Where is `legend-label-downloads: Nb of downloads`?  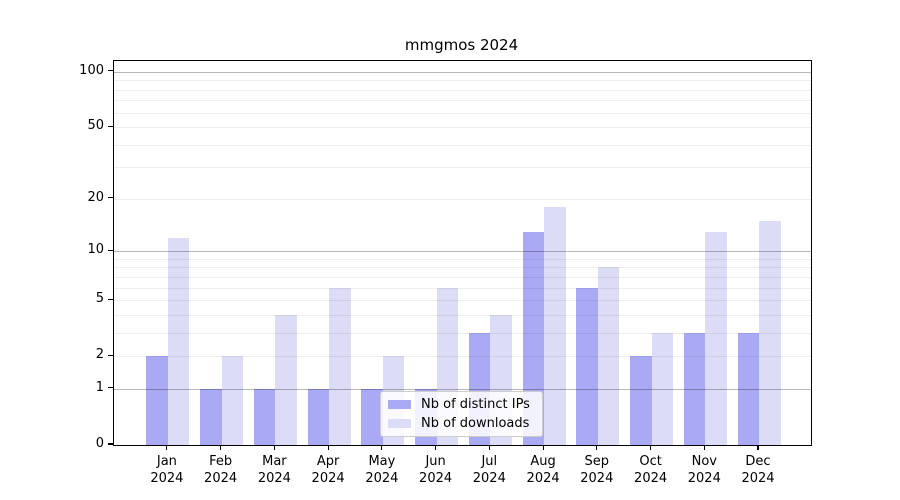 legend-label-downloads: Nb of downloads is located at coordinates (475, 423).